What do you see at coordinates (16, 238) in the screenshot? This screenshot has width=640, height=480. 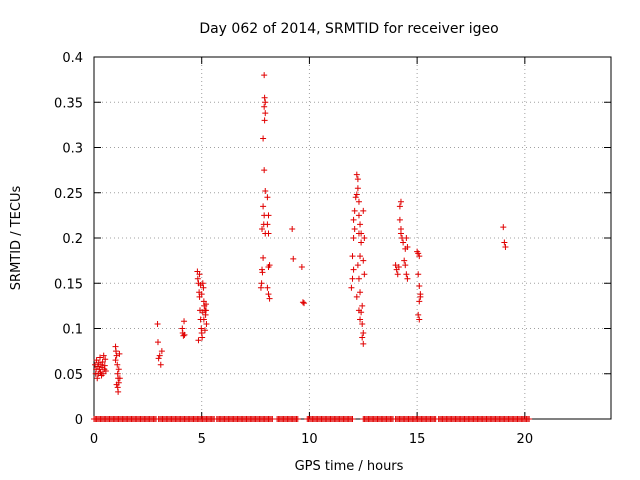 I see `y-axis-label: SRMTID / TECUs` at bounding box center [16, 238].